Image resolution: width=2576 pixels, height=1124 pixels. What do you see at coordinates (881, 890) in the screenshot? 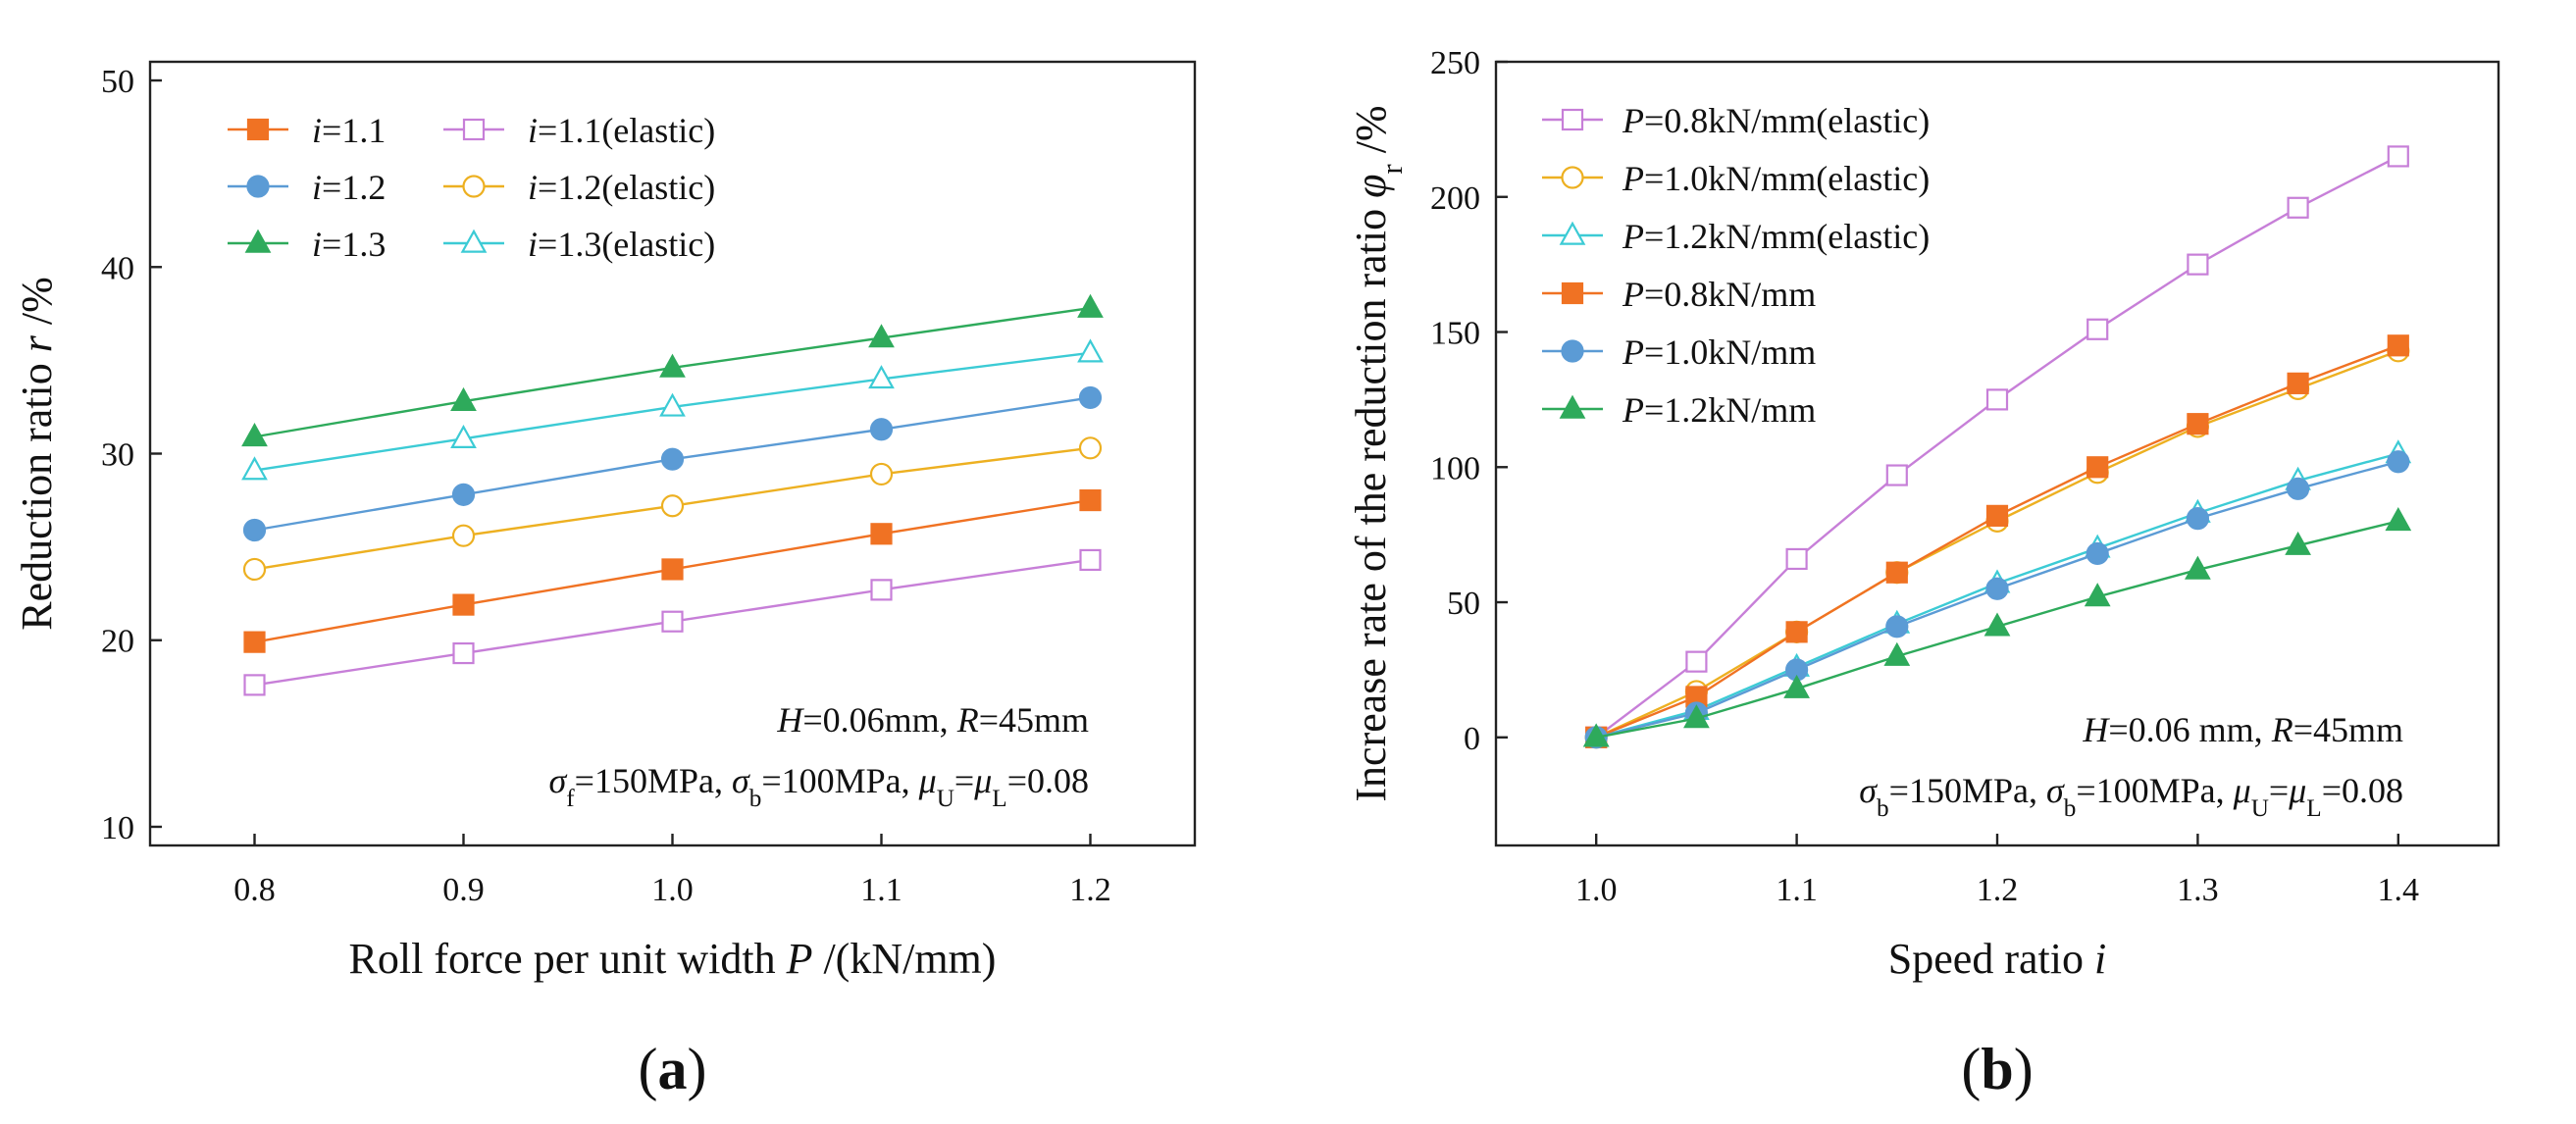
I see `x-tick-label: 1.1` at bounding box center [881, 890].